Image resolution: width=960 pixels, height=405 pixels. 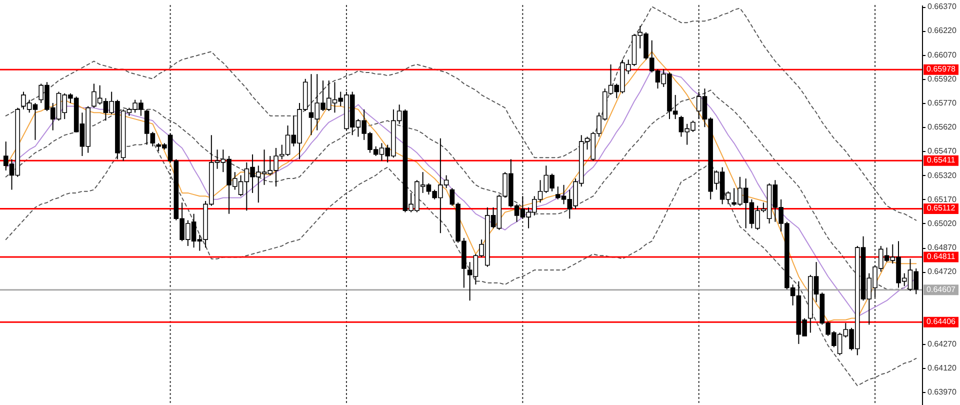 I want to click on y-tick-label: 0.65620, so click(x=942, y=127).